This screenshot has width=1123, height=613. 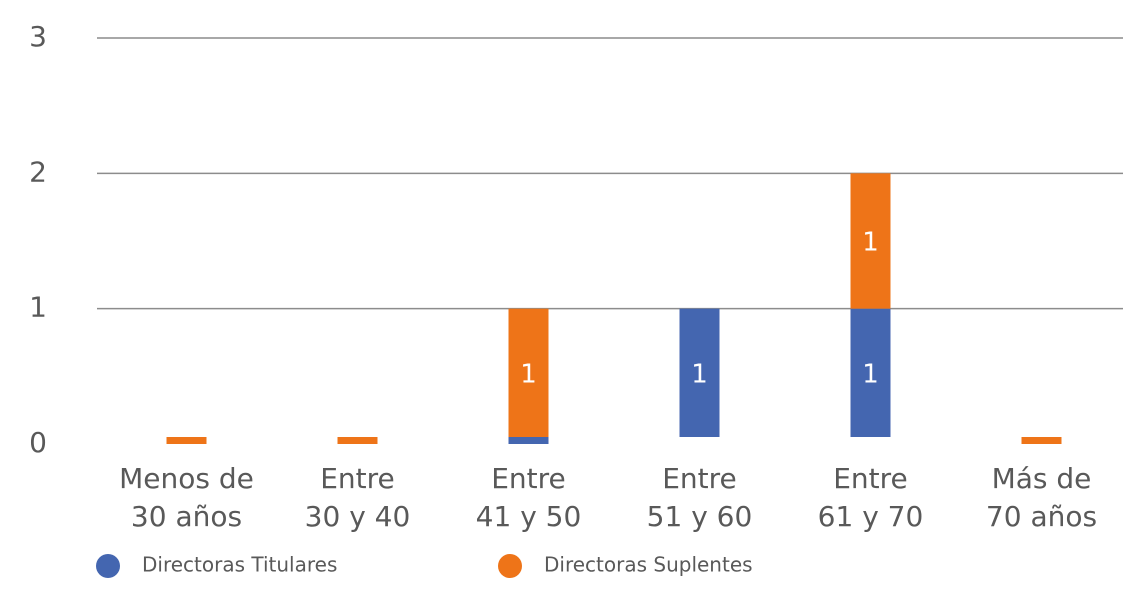 I want to click on x-tick-label: 30 y 40, so click(x=358, y=516).